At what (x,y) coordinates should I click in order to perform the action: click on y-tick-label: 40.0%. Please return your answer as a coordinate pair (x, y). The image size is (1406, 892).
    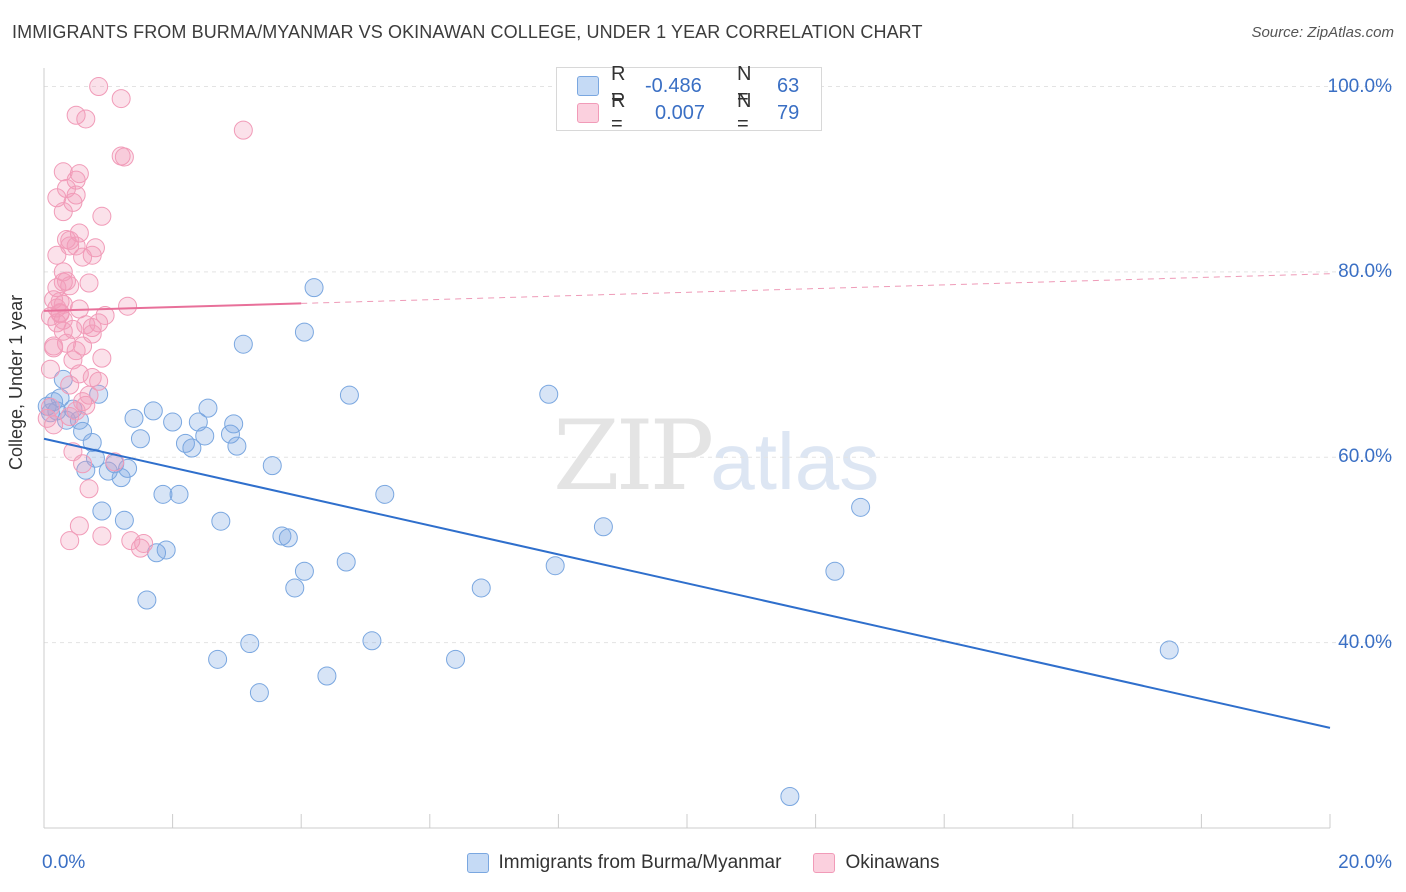
    Looking at the image, I should click on (1365, 642).